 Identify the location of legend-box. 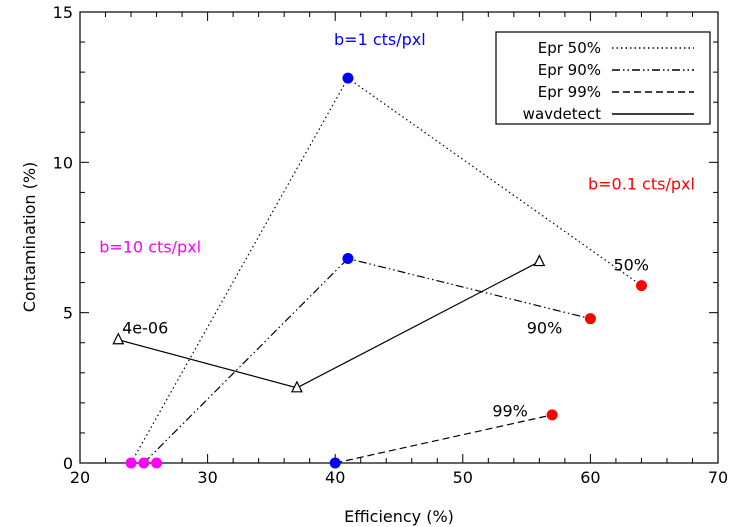
(603, 78).